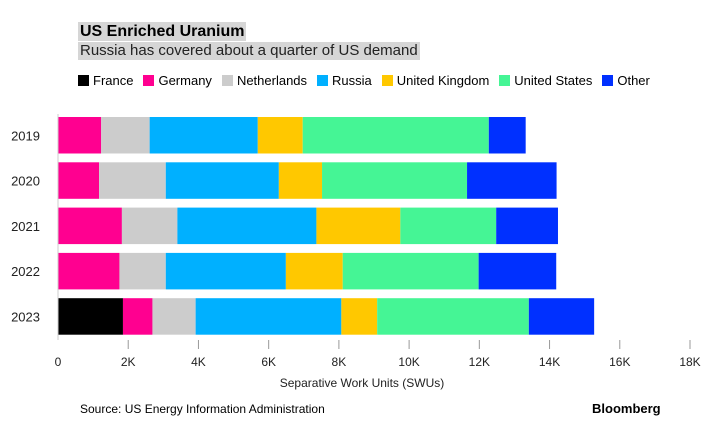  Describe the element at coordinates (619, 362) in the screenshot. I see `x-tick-label: 16K` at that location.